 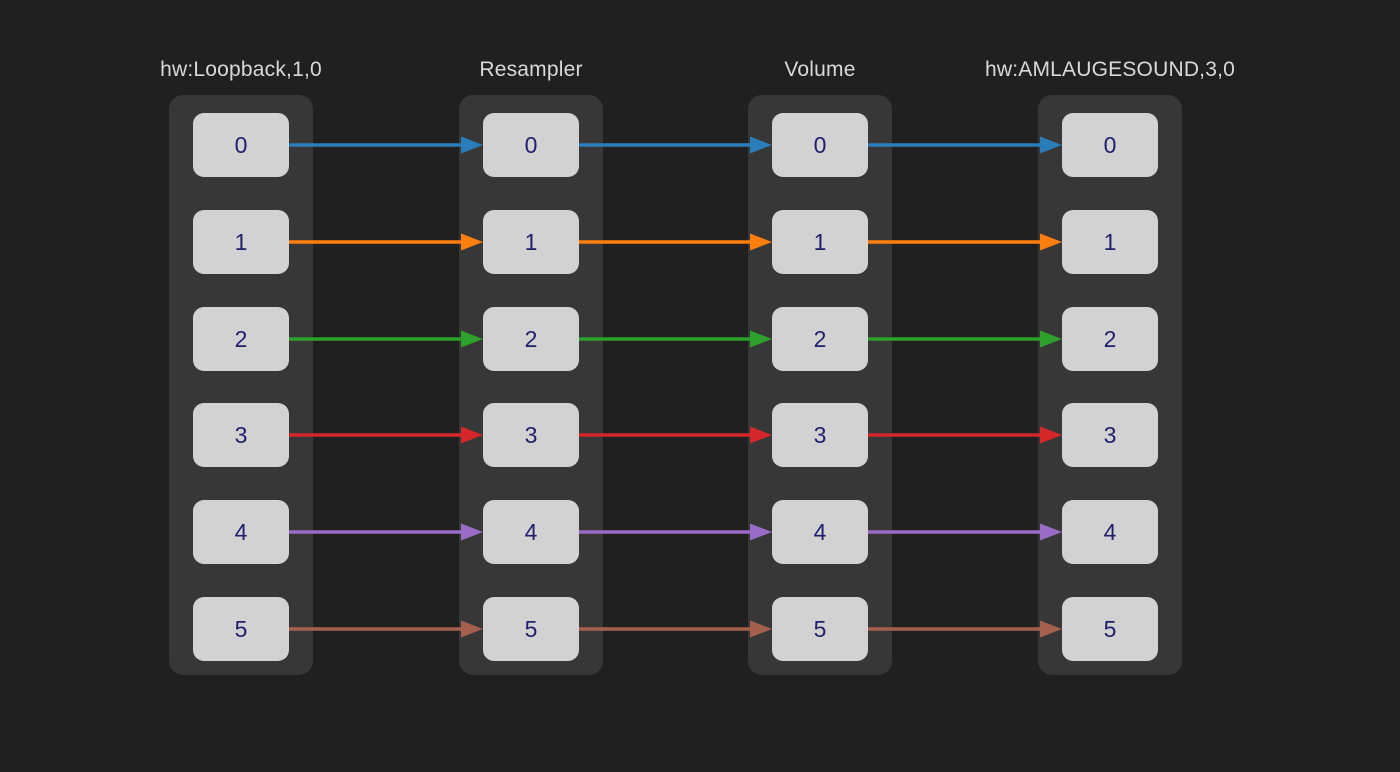 What do you see at coordinates (241, 69) in the screenshot?
I see `column-title-loopback: hw:Loopback,1,0` at bounding box center [241, 69].